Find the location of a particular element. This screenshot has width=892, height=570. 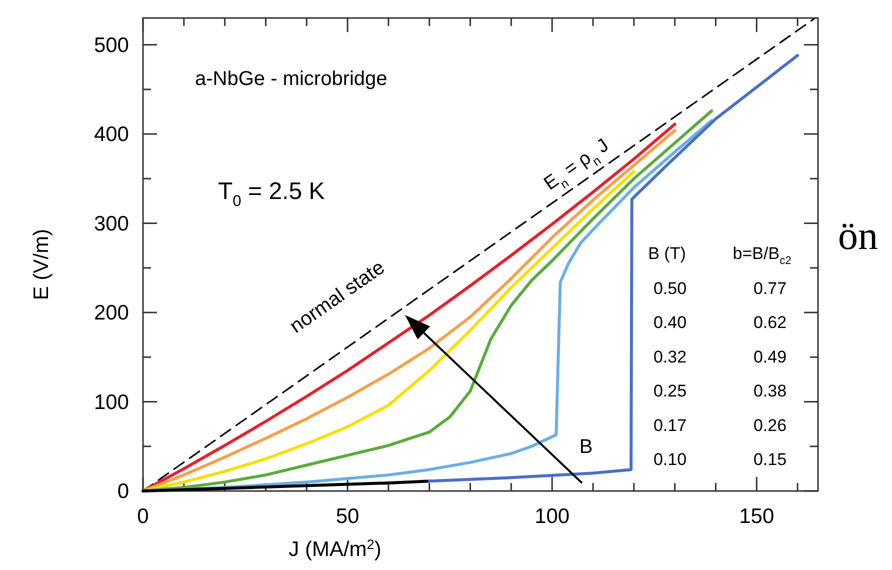

annotation: 0.38 is located at coordinates (770, 392).